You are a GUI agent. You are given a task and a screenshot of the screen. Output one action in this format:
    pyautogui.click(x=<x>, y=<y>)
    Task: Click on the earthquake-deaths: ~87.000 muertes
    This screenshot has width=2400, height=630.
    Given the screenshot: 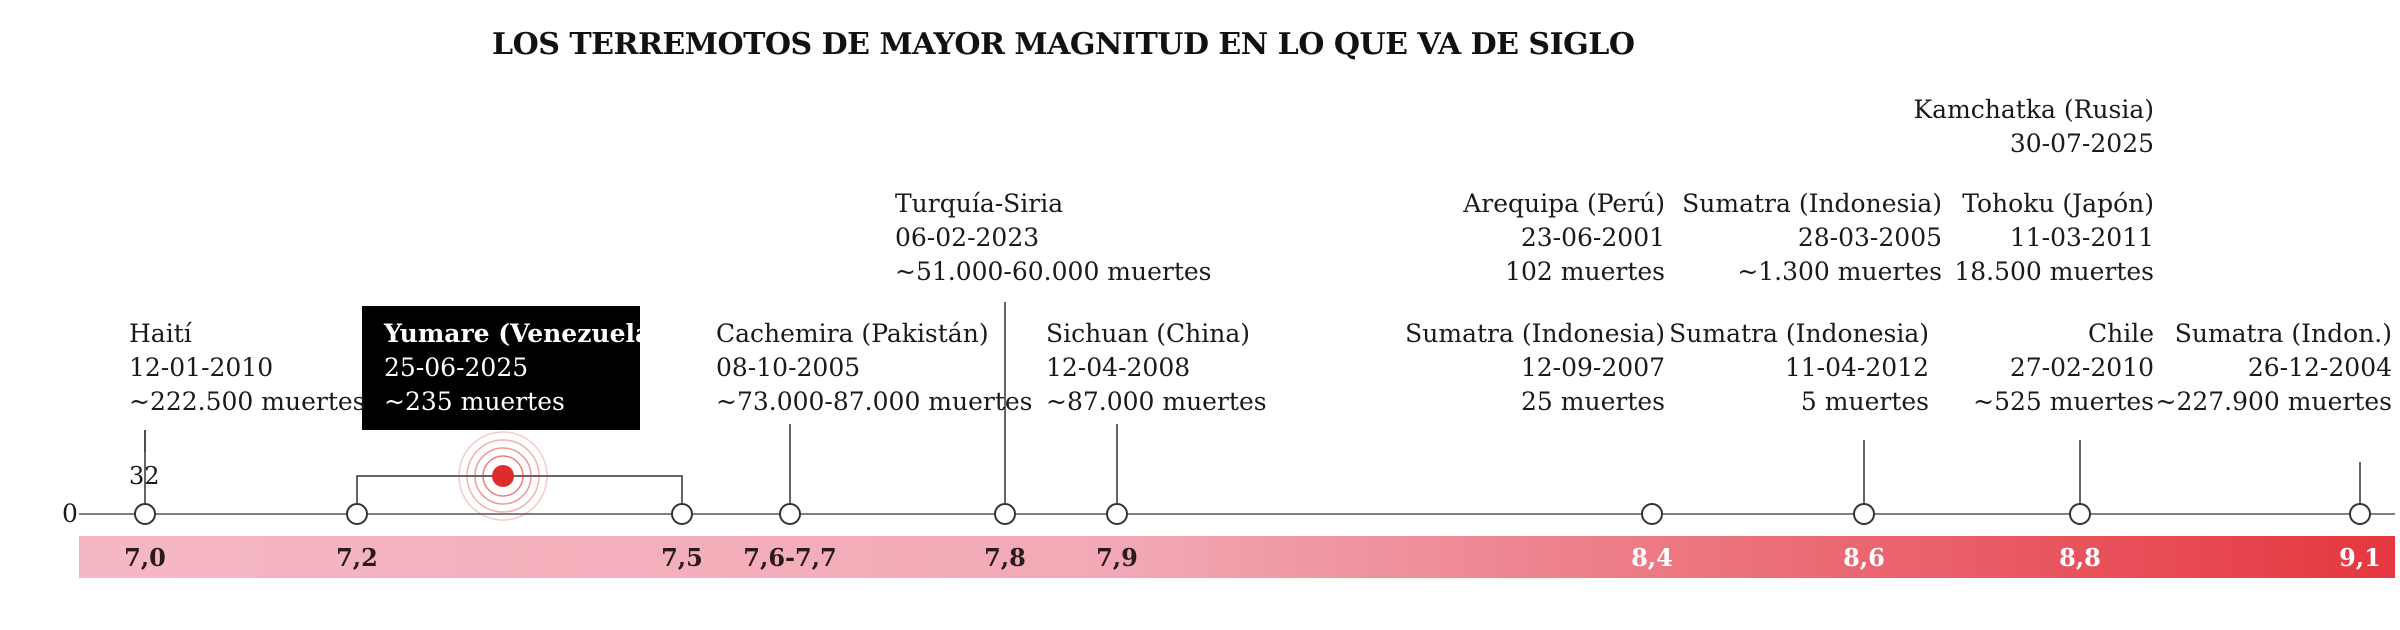 What is the action you would take?
    pyautogui.click(x=1156, y=401)
    